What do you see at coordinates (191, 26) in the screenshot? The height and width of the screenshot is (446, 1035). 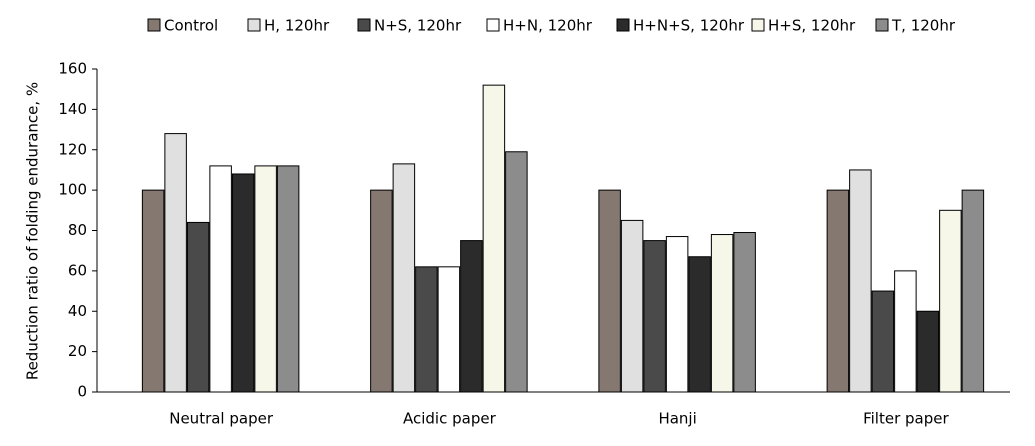 I see `legend-label: Control` at bounding box center [191, 26].